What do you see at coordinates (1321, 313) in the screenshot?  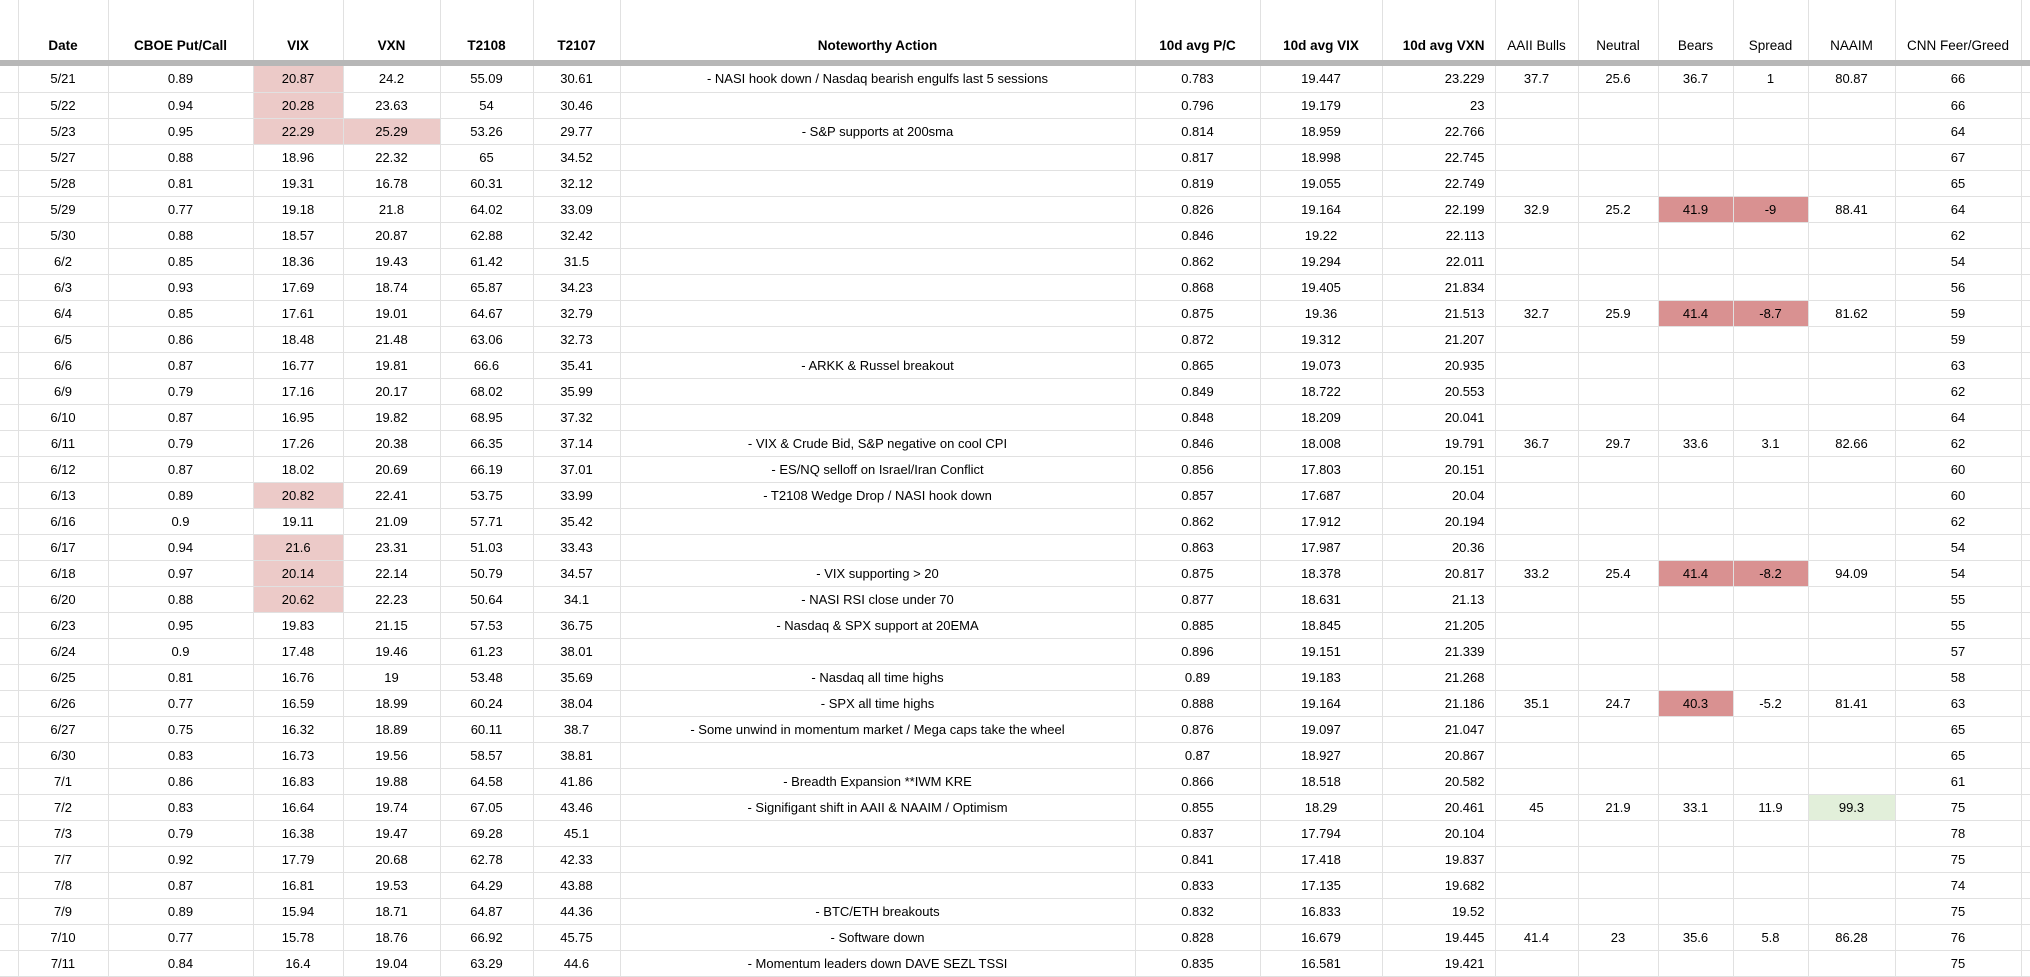 I see `cell-avg_vix: 19.36` at bounding box center [1321, 313].